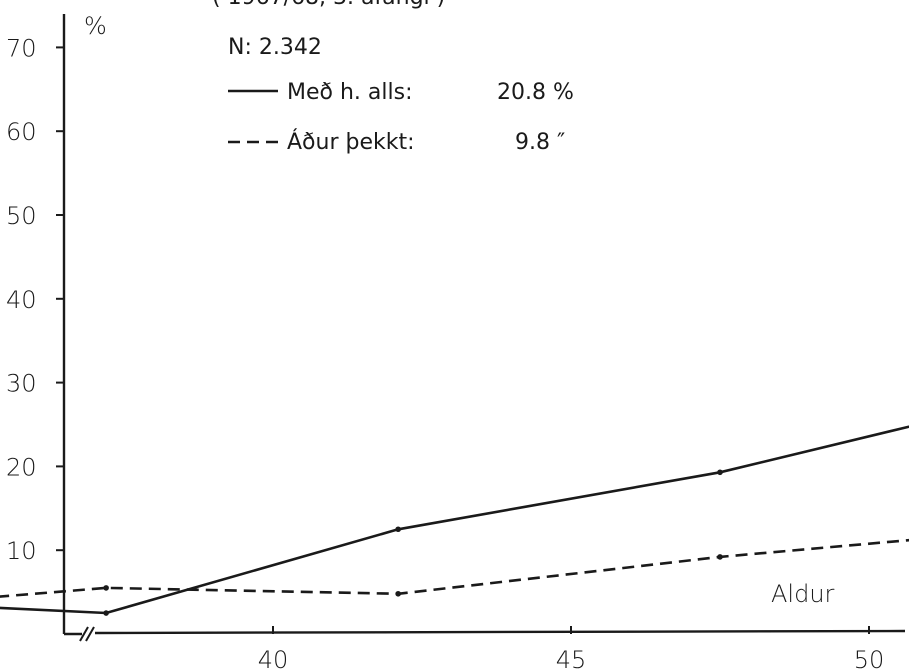  What do you see at coordinates (21, 132) in the screenshot?
I see `y-tick-label: 60` at bounding box center [21, 132].